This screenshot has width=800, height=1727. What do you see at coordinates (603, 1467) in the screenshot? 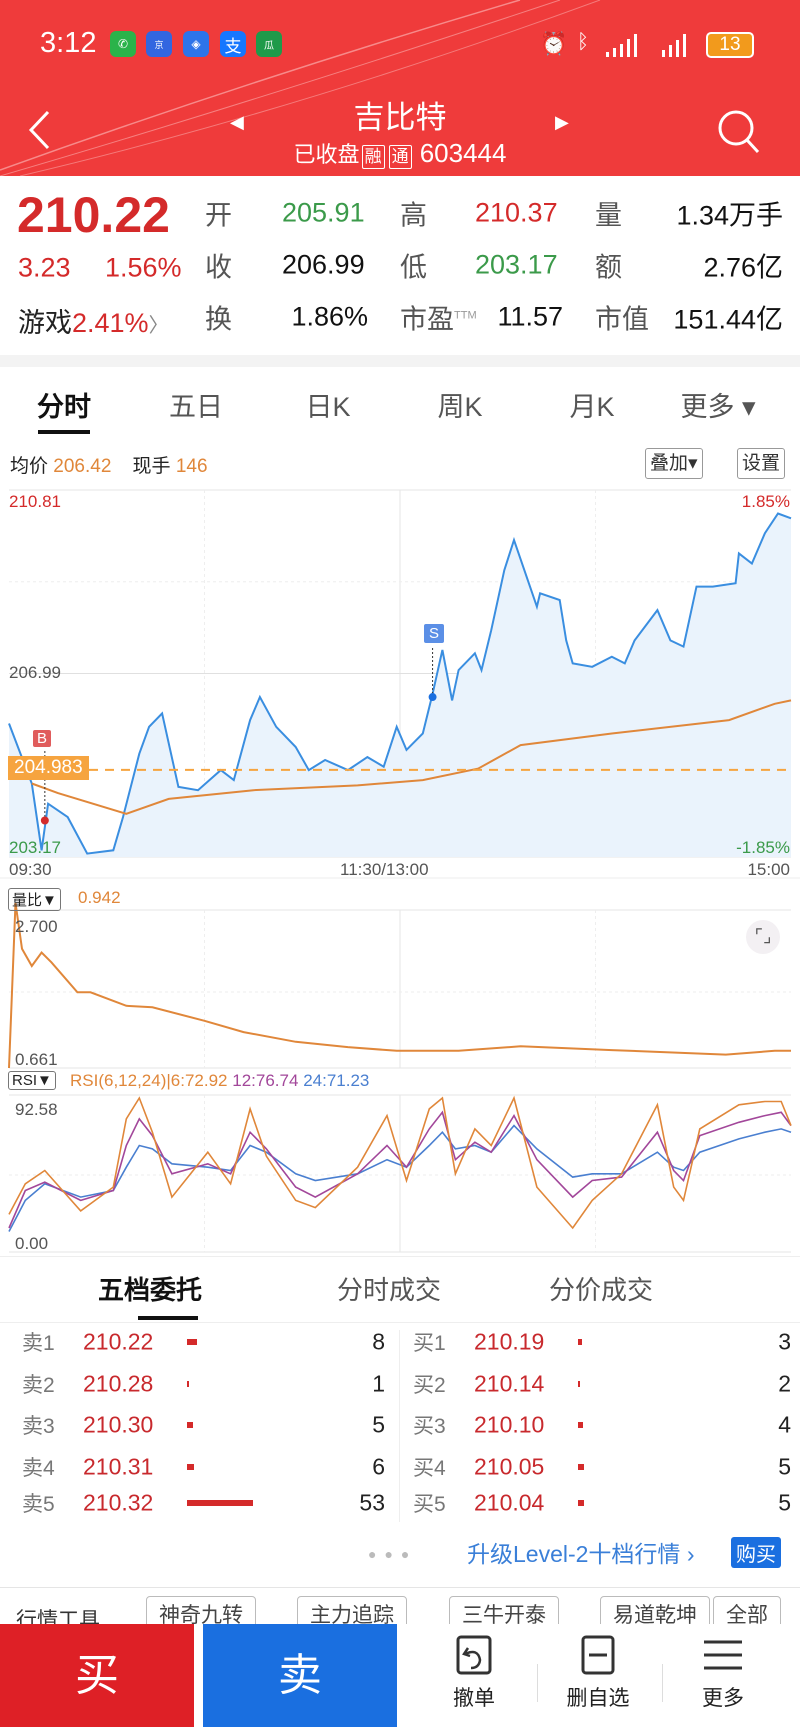
I see `buy-level-row: 买4 210.05 5` at bounding box center [603, 1467].